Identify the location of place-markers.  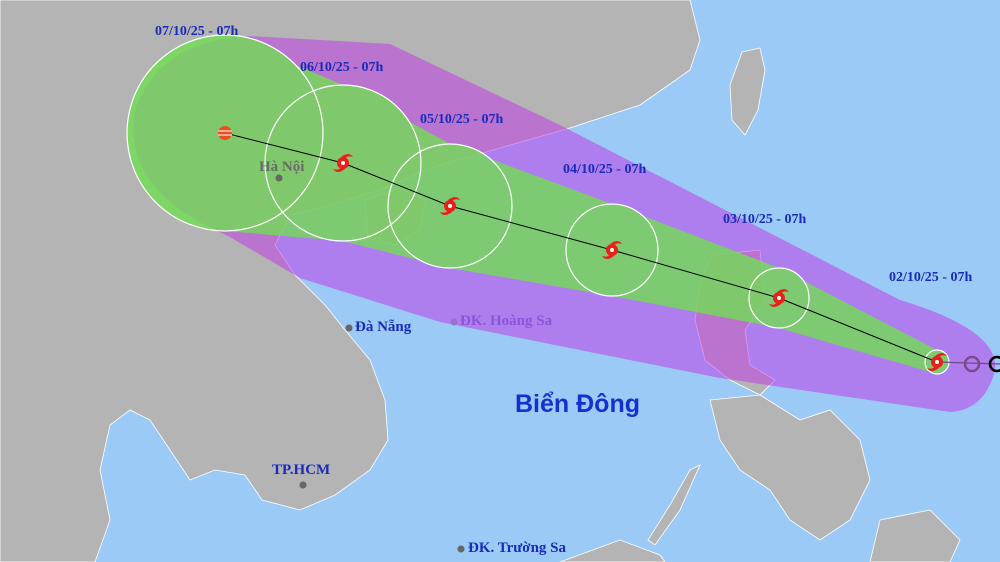
(370, 363).